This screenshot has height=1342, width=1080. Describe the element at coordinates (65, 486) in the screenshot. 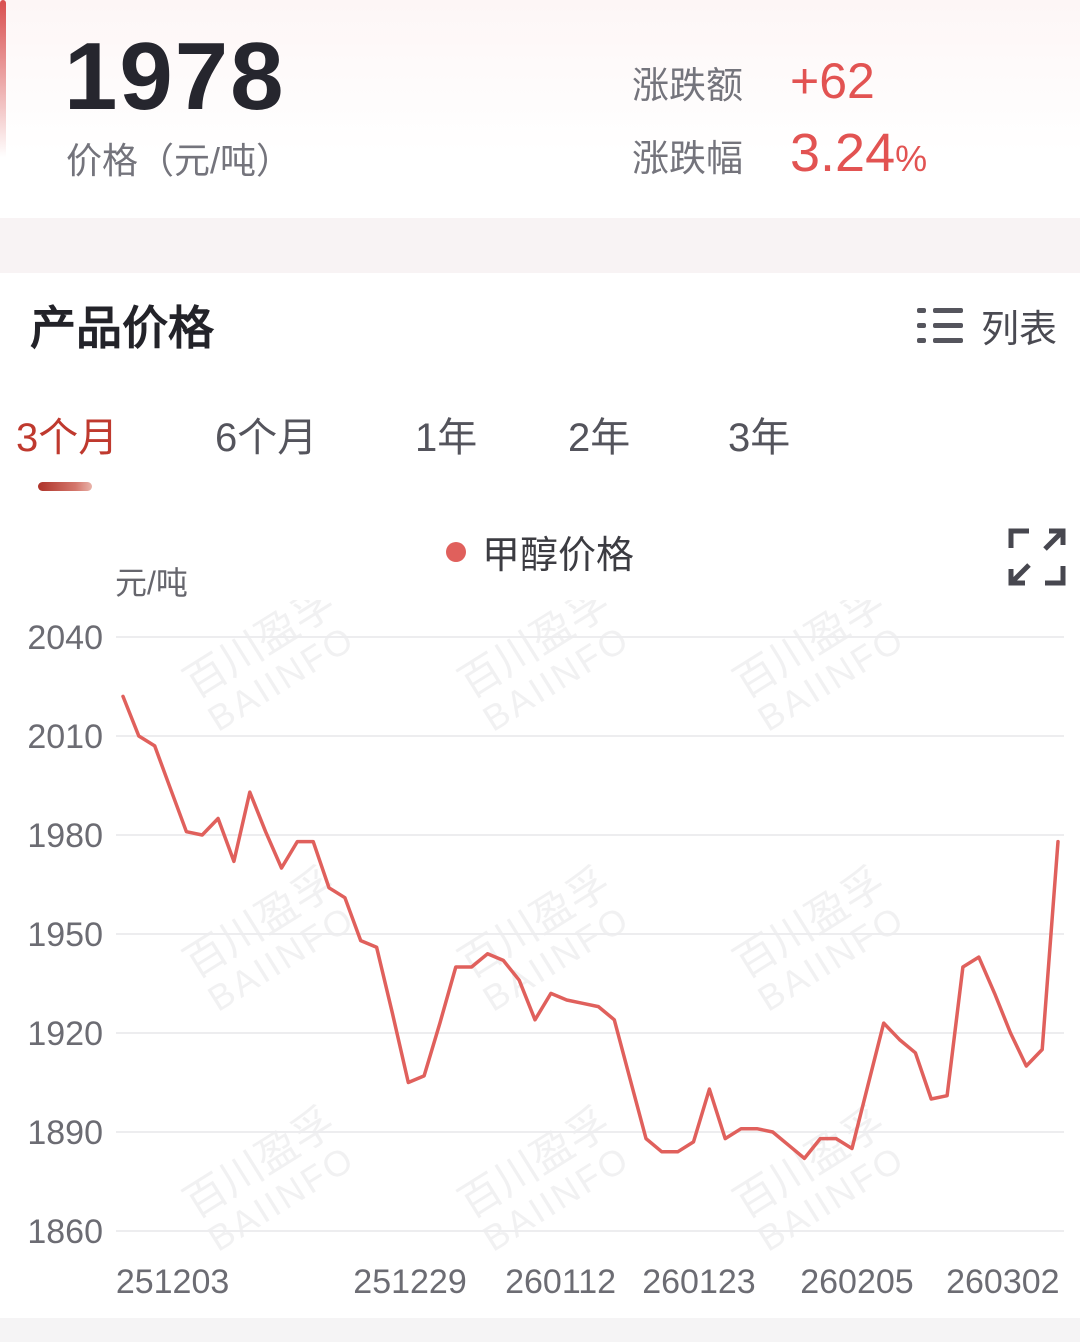

I see `active-tab-indicator` at that location.